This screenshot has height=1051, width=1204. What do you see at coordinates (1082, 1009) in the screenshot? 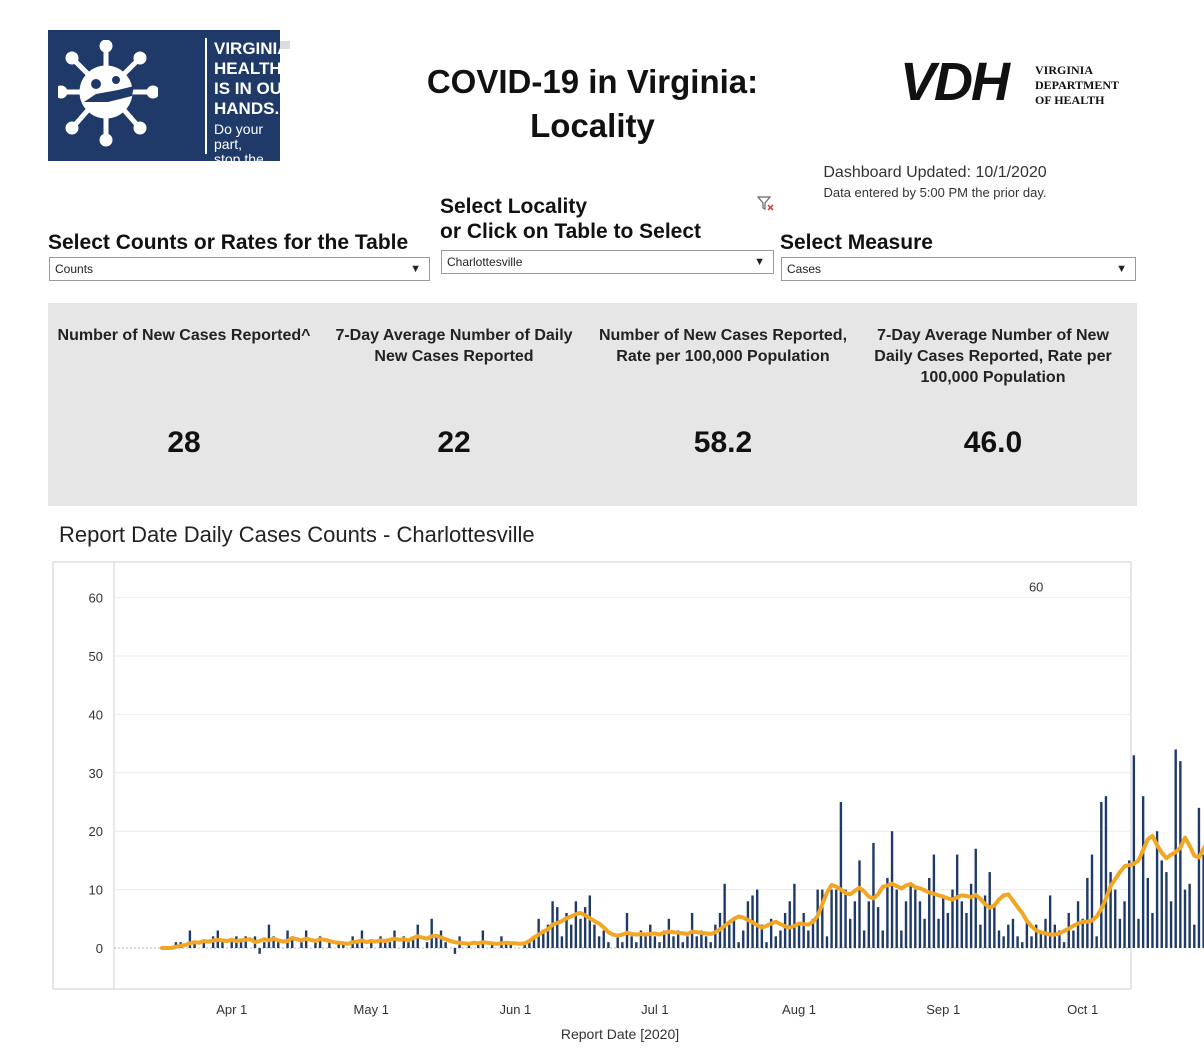
I see `x-tick-label: Oct 1` at bounding box center [1082, 1009].